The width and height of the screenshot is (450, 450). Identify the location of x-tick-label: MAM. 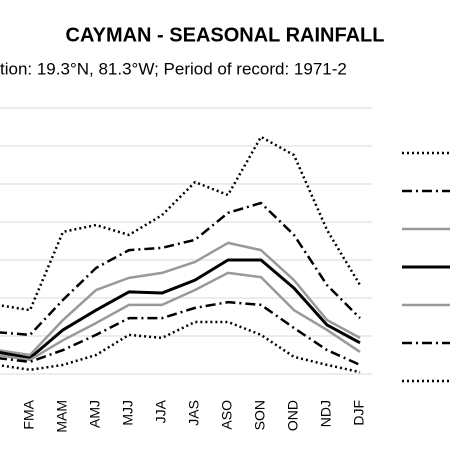
(62, 416).